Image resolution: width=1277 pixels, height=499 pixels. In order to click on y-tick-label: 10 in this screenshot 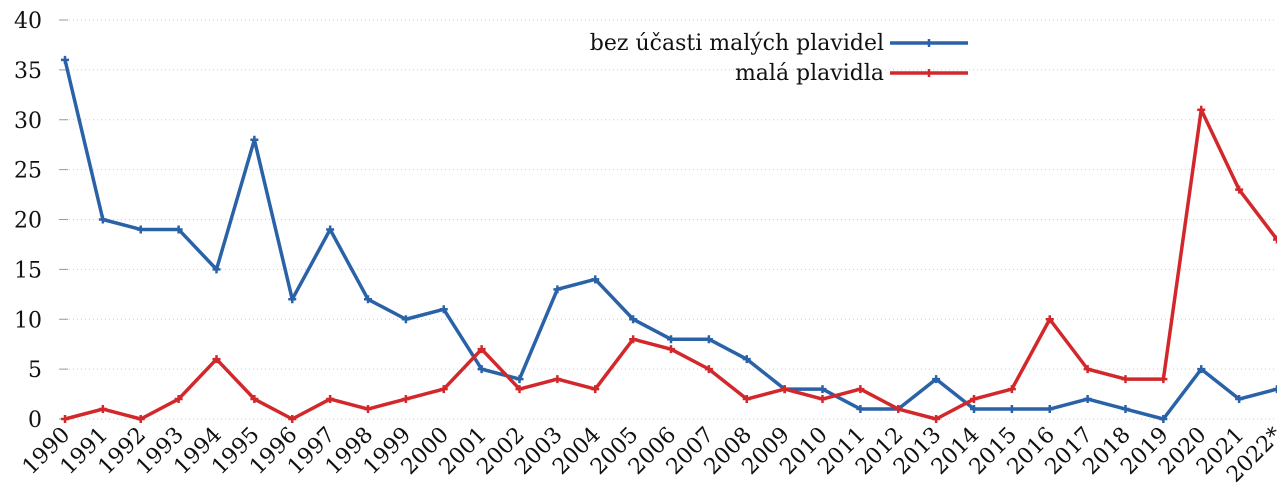, I will do `click(28, 320)`.